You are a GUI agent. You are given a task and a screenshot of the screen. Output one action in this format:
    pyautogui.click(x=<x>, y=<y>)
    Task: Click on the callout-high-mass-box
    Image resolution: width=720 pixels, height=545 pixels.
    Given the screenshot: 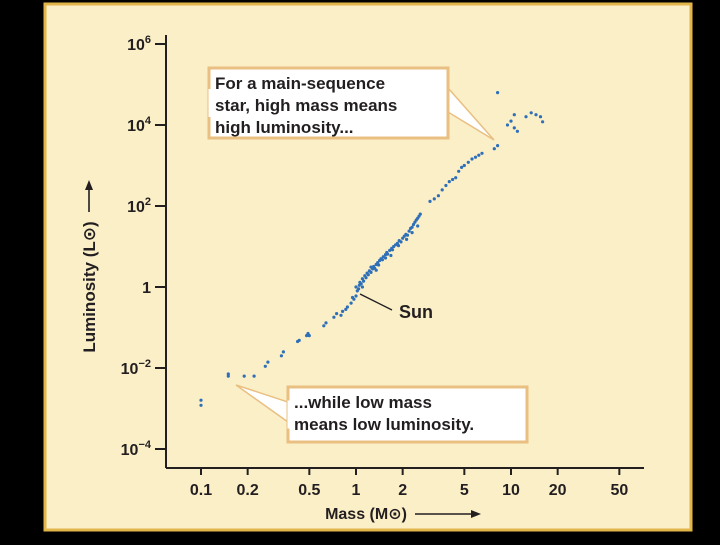 What is the action you would take?
    pyautogui.click(x=328, y=103)
    